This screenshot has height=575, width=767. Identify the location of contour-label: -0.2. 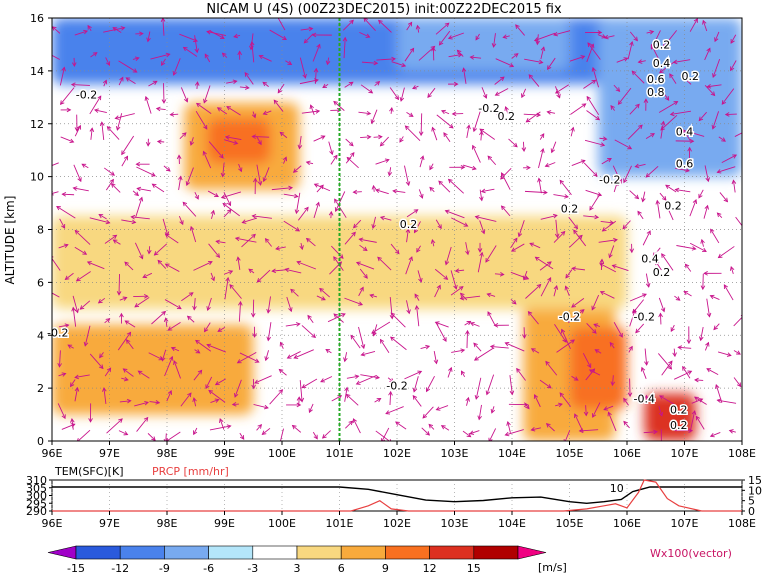
(396, 385).